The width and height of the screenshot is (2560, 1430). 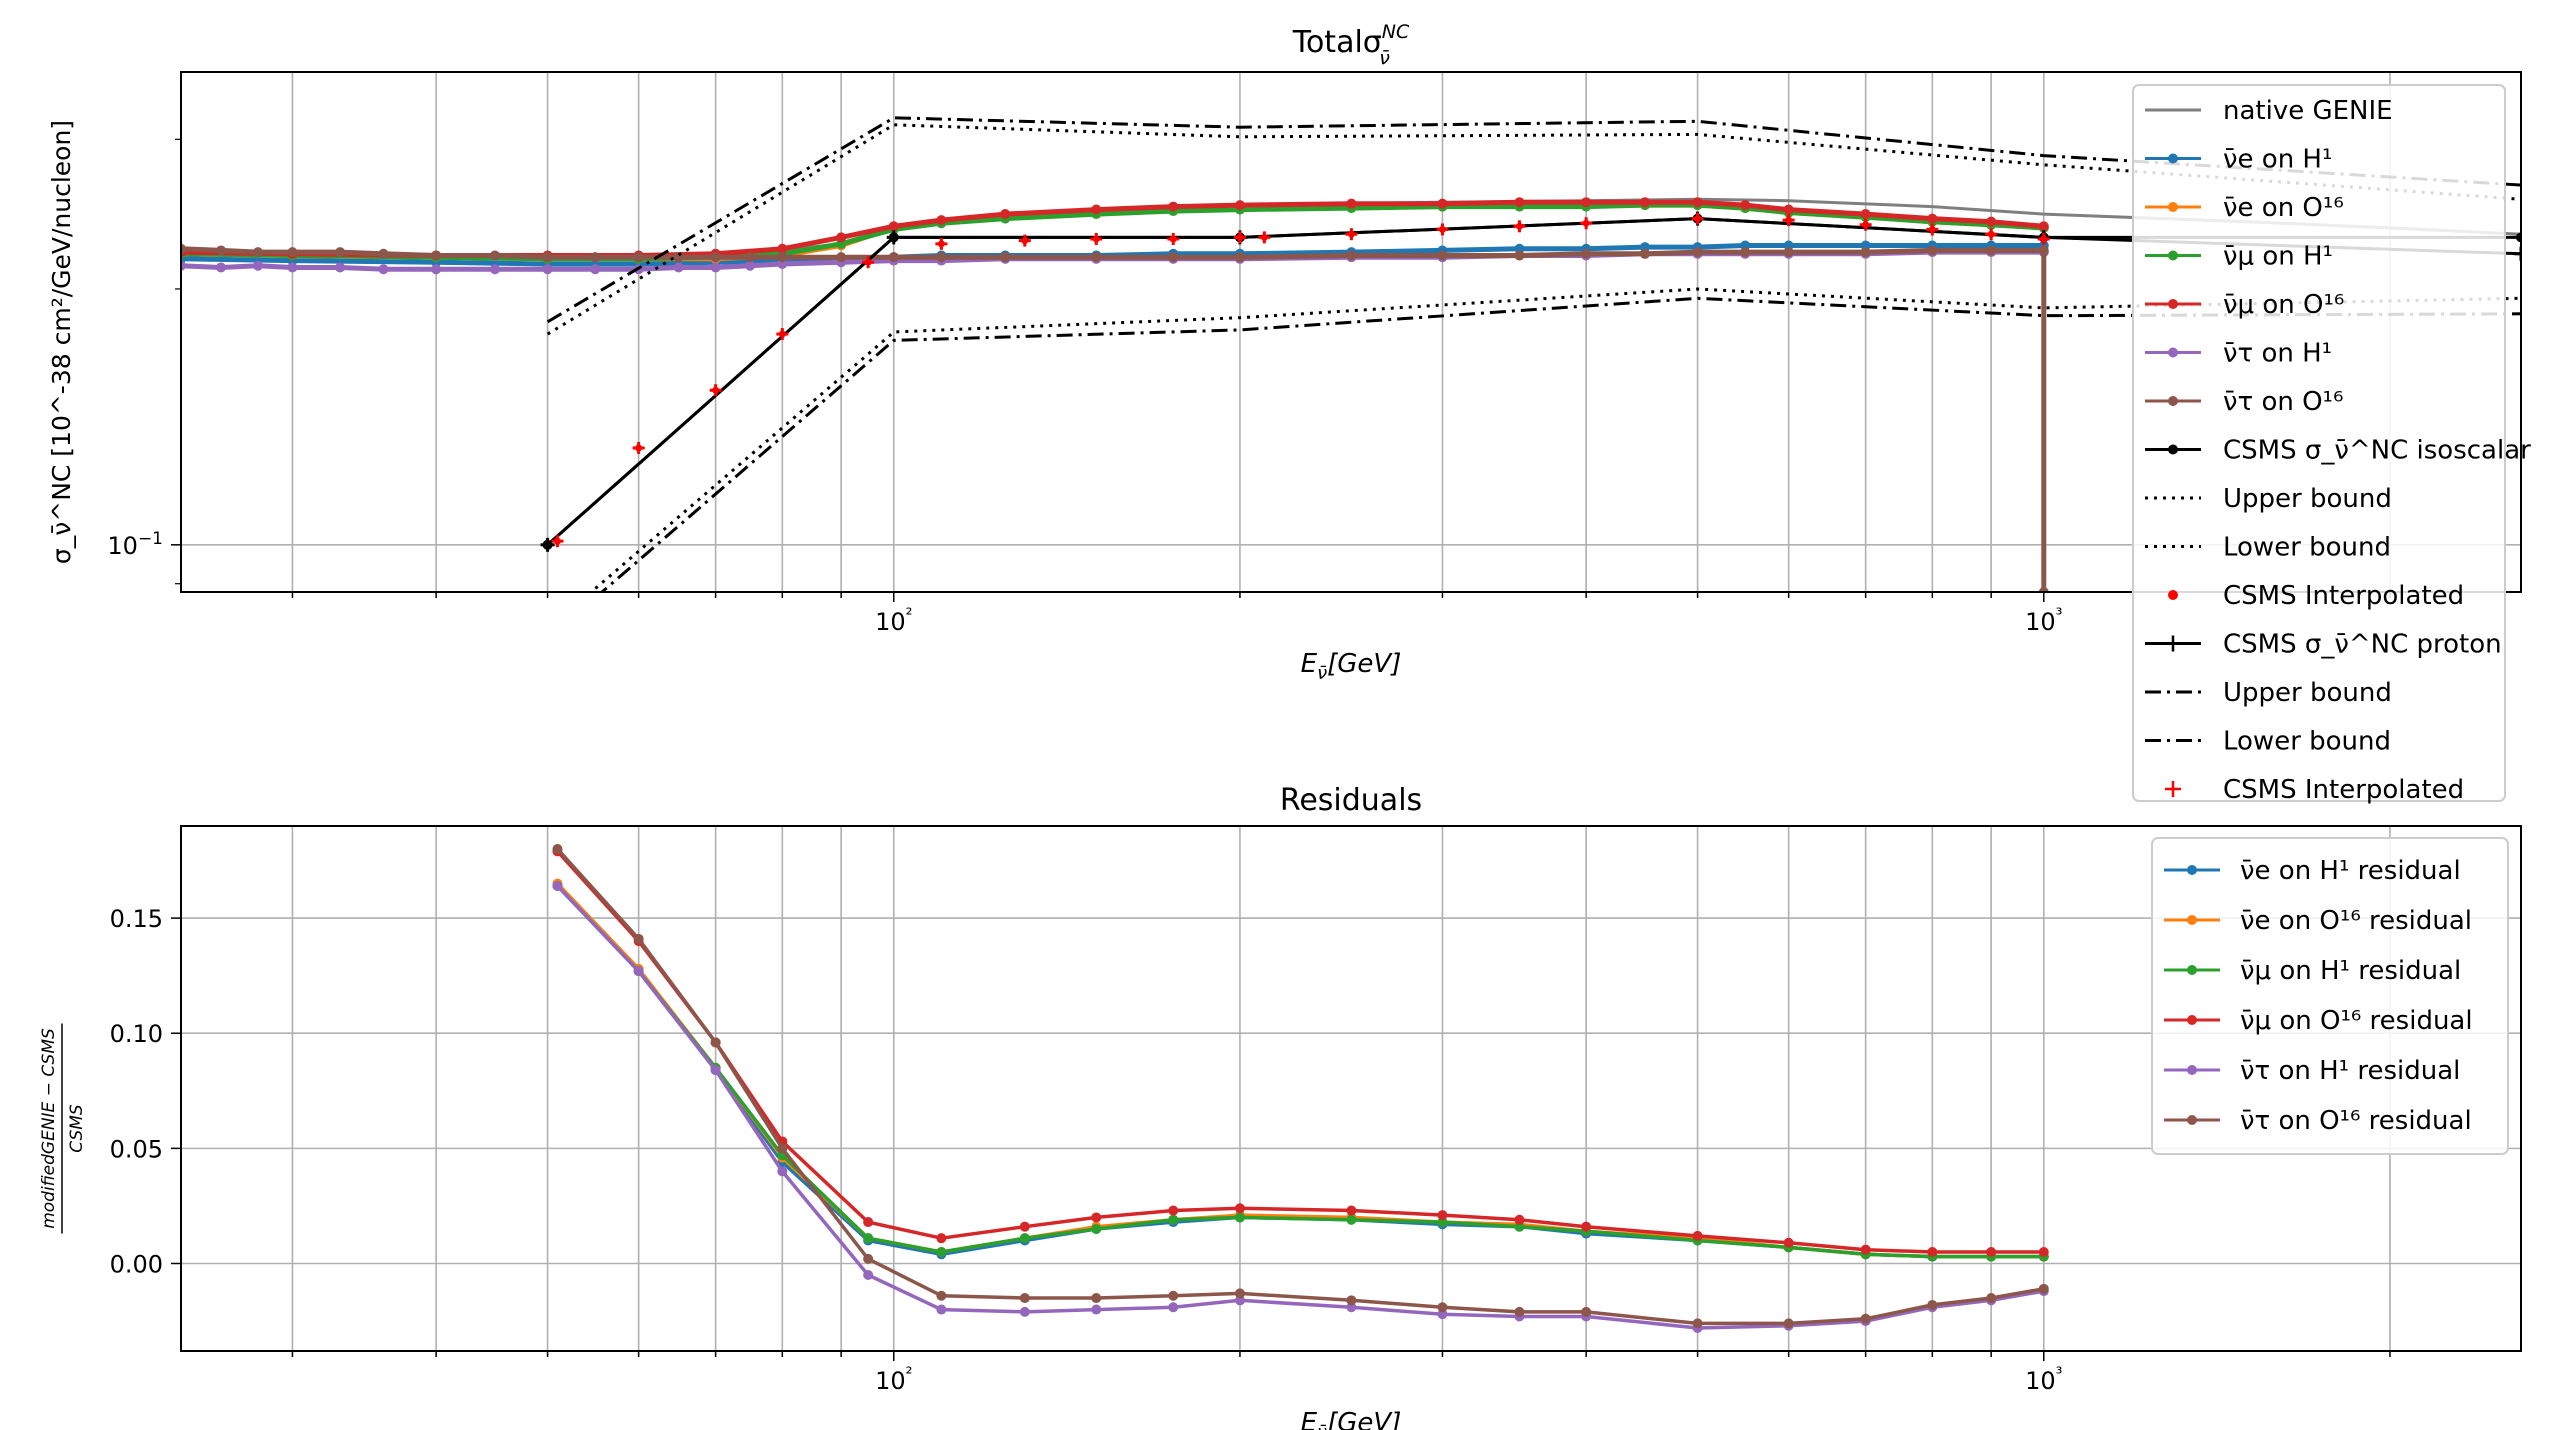 What do you see at coordinates (1112, 255) in the screenshot?
I see `top-series-line` at bounding box center [1112, 255].